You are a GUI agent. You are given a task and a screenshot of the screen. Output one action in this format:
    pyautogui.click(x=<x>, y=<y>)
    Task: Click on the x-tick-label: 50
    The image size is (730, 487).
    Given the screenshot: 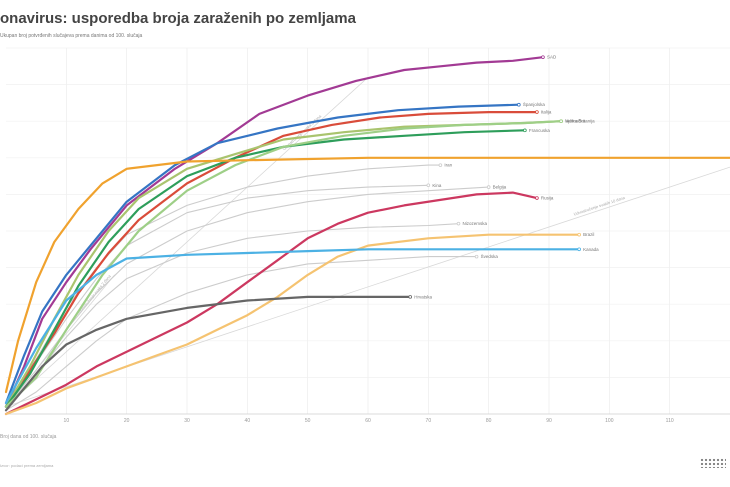 What is the action you would take?
    pyautogui.click(x=308, y=421)
    